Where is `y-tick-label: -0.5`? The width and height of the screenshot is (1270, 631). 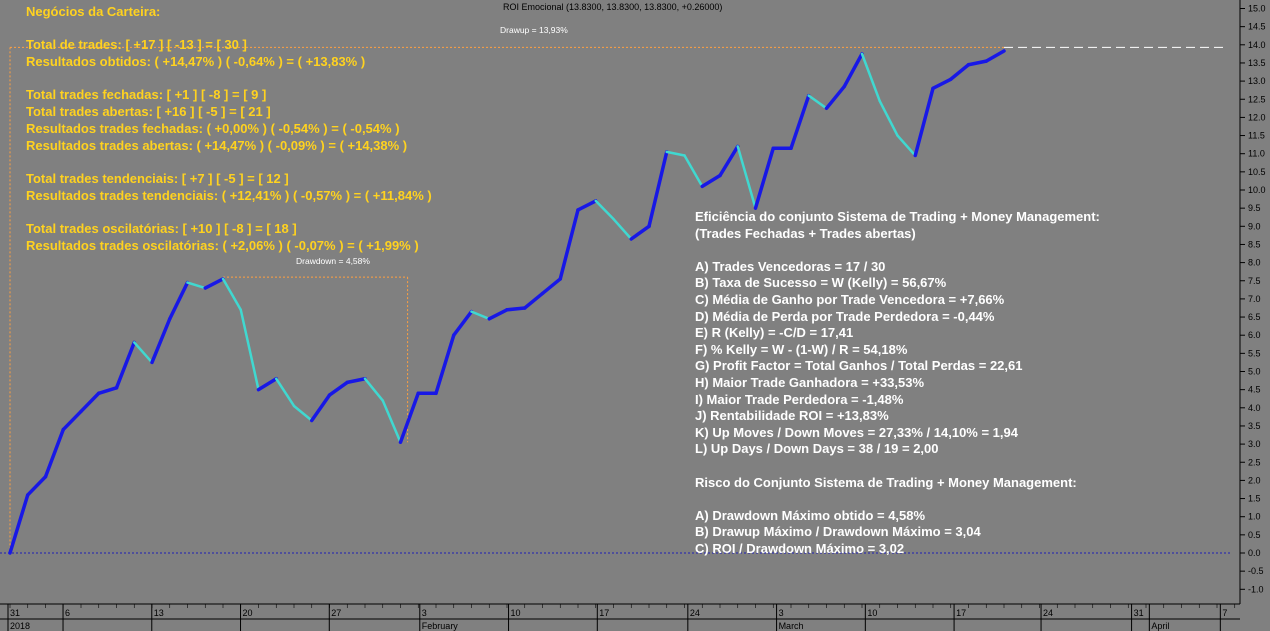
y-tick-label: -0.5 is located at coordinates (1256, 571).